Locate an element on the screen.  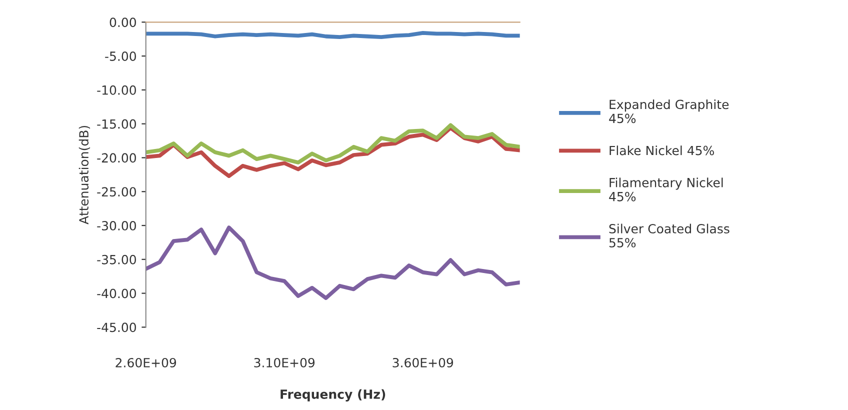
y-tick-label: -30.00 is located at coordinates (116, 225).